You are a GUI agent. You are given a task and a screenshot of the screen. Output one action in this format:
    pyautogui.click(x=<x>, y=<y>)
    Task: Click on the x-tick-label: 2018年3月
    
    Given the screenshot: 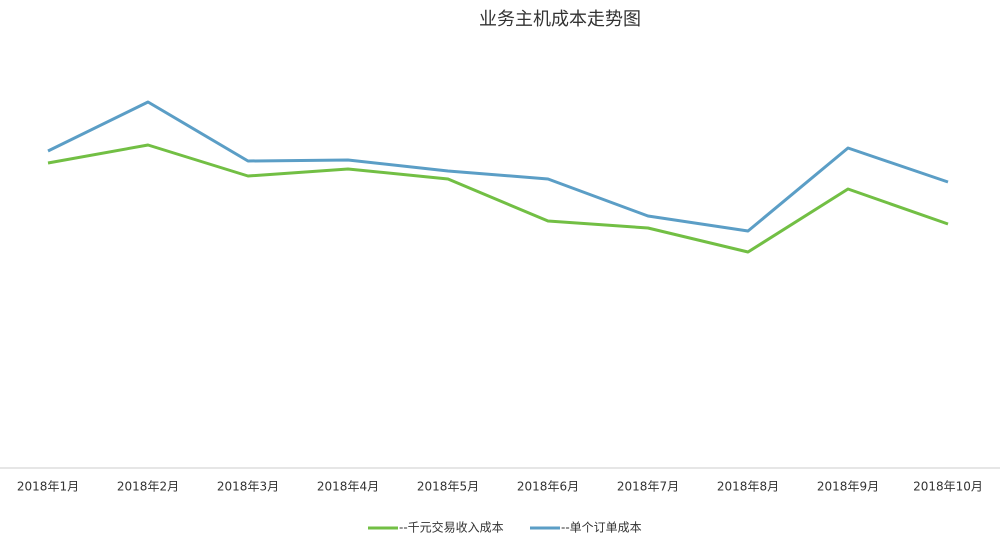 What is the action you would take?
    pyautogui.click(x=248, y=487)
    